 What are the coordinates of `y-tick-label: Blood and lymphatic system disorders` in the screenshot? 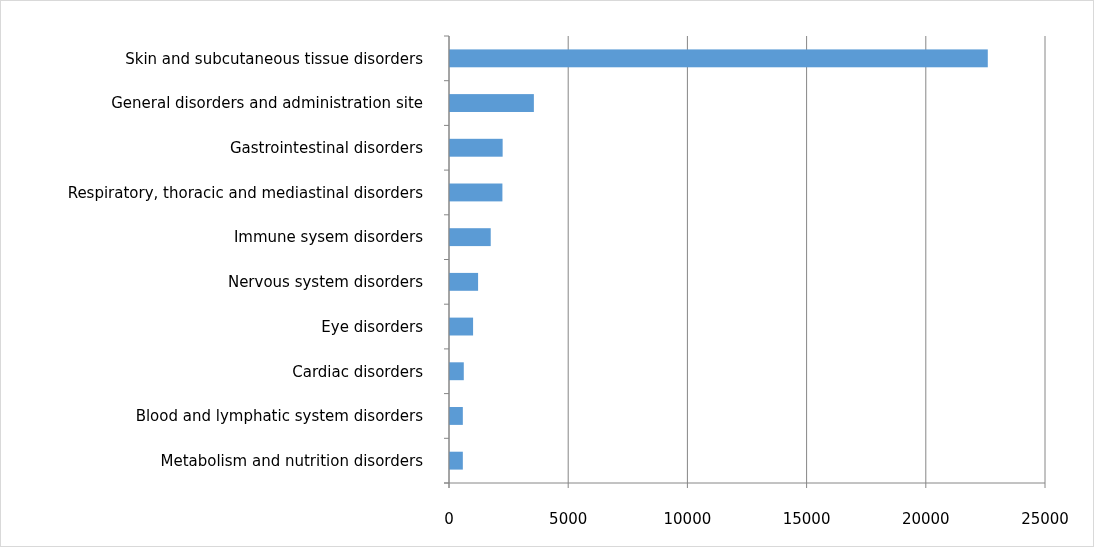 It's located at (279, 416).